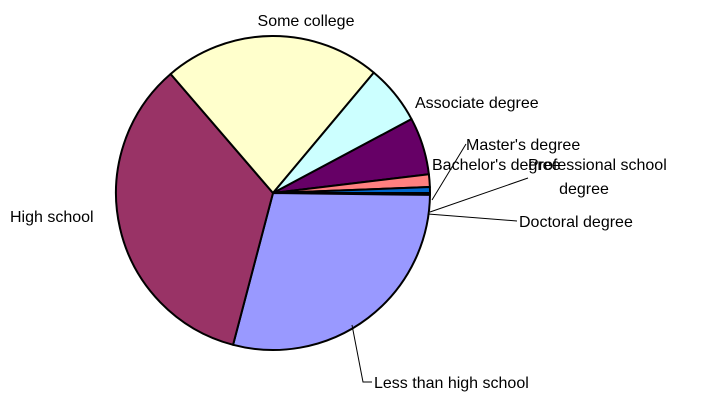 This screenshot has height=395, width=704. Describe the element at coordinates (584, 189) in the screenshot. I see `label-professional-school-degree-line-2: degree` at that location.